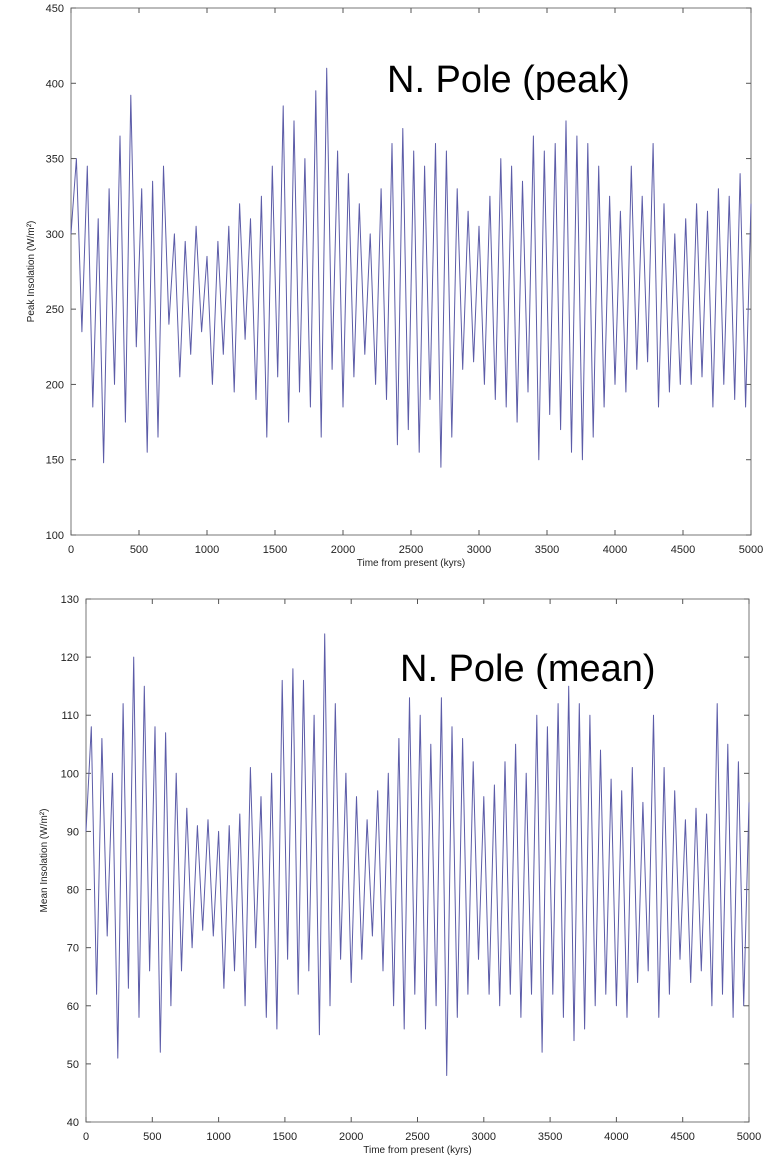 This screenshot has height=1158, width=780. I want to click on pole-annotation: N. Pole (mean), so click(528, 669).